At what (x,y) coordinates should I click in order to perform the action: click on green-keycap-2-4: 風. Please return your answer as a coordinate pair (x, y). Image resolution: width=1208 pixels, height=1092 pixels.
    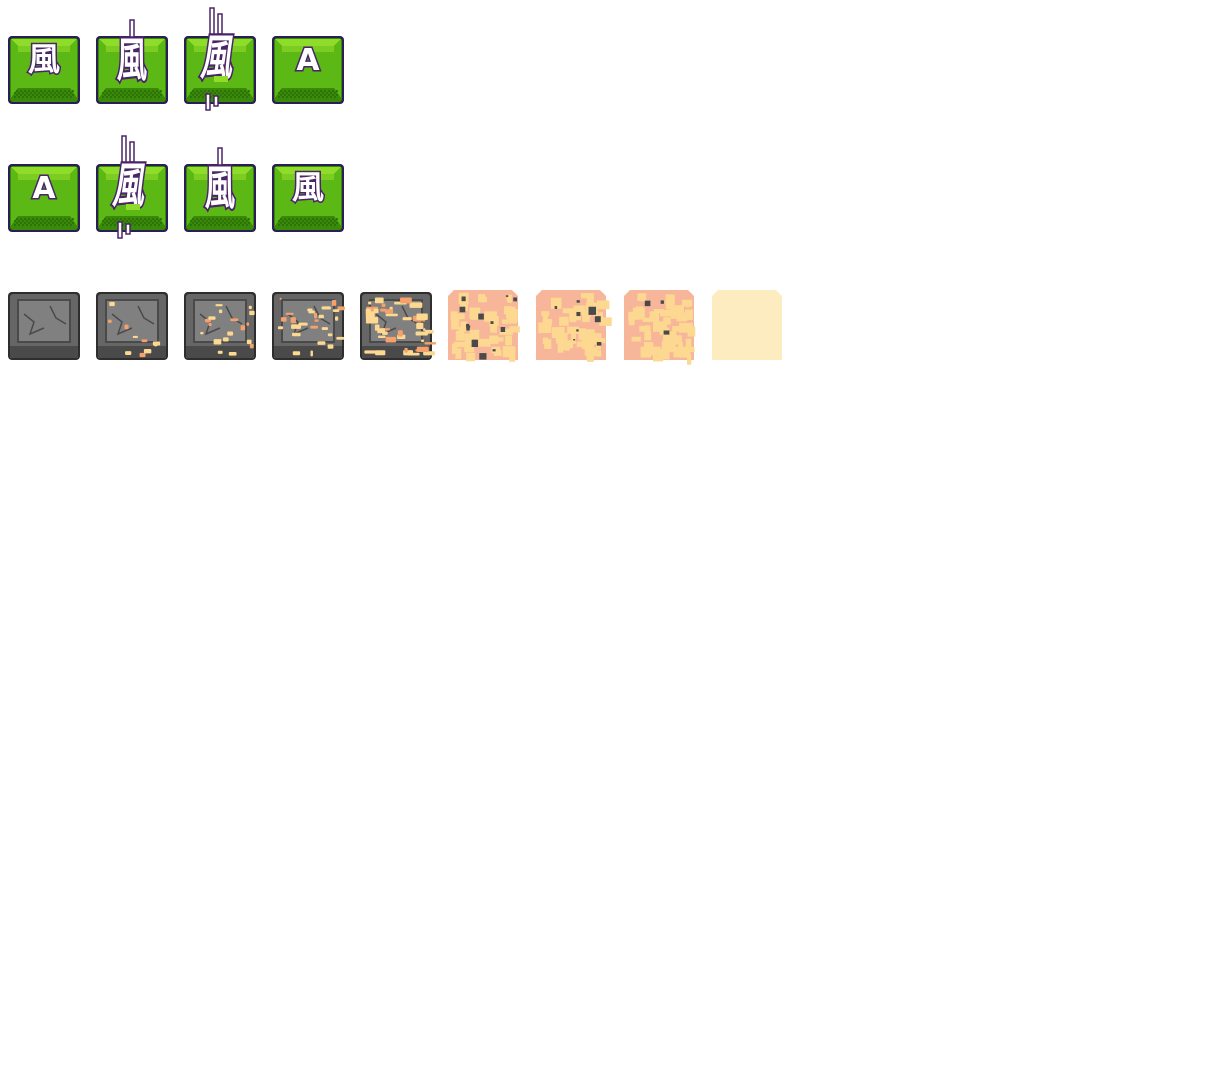
    Looking at the image, I should click on (304, 180).